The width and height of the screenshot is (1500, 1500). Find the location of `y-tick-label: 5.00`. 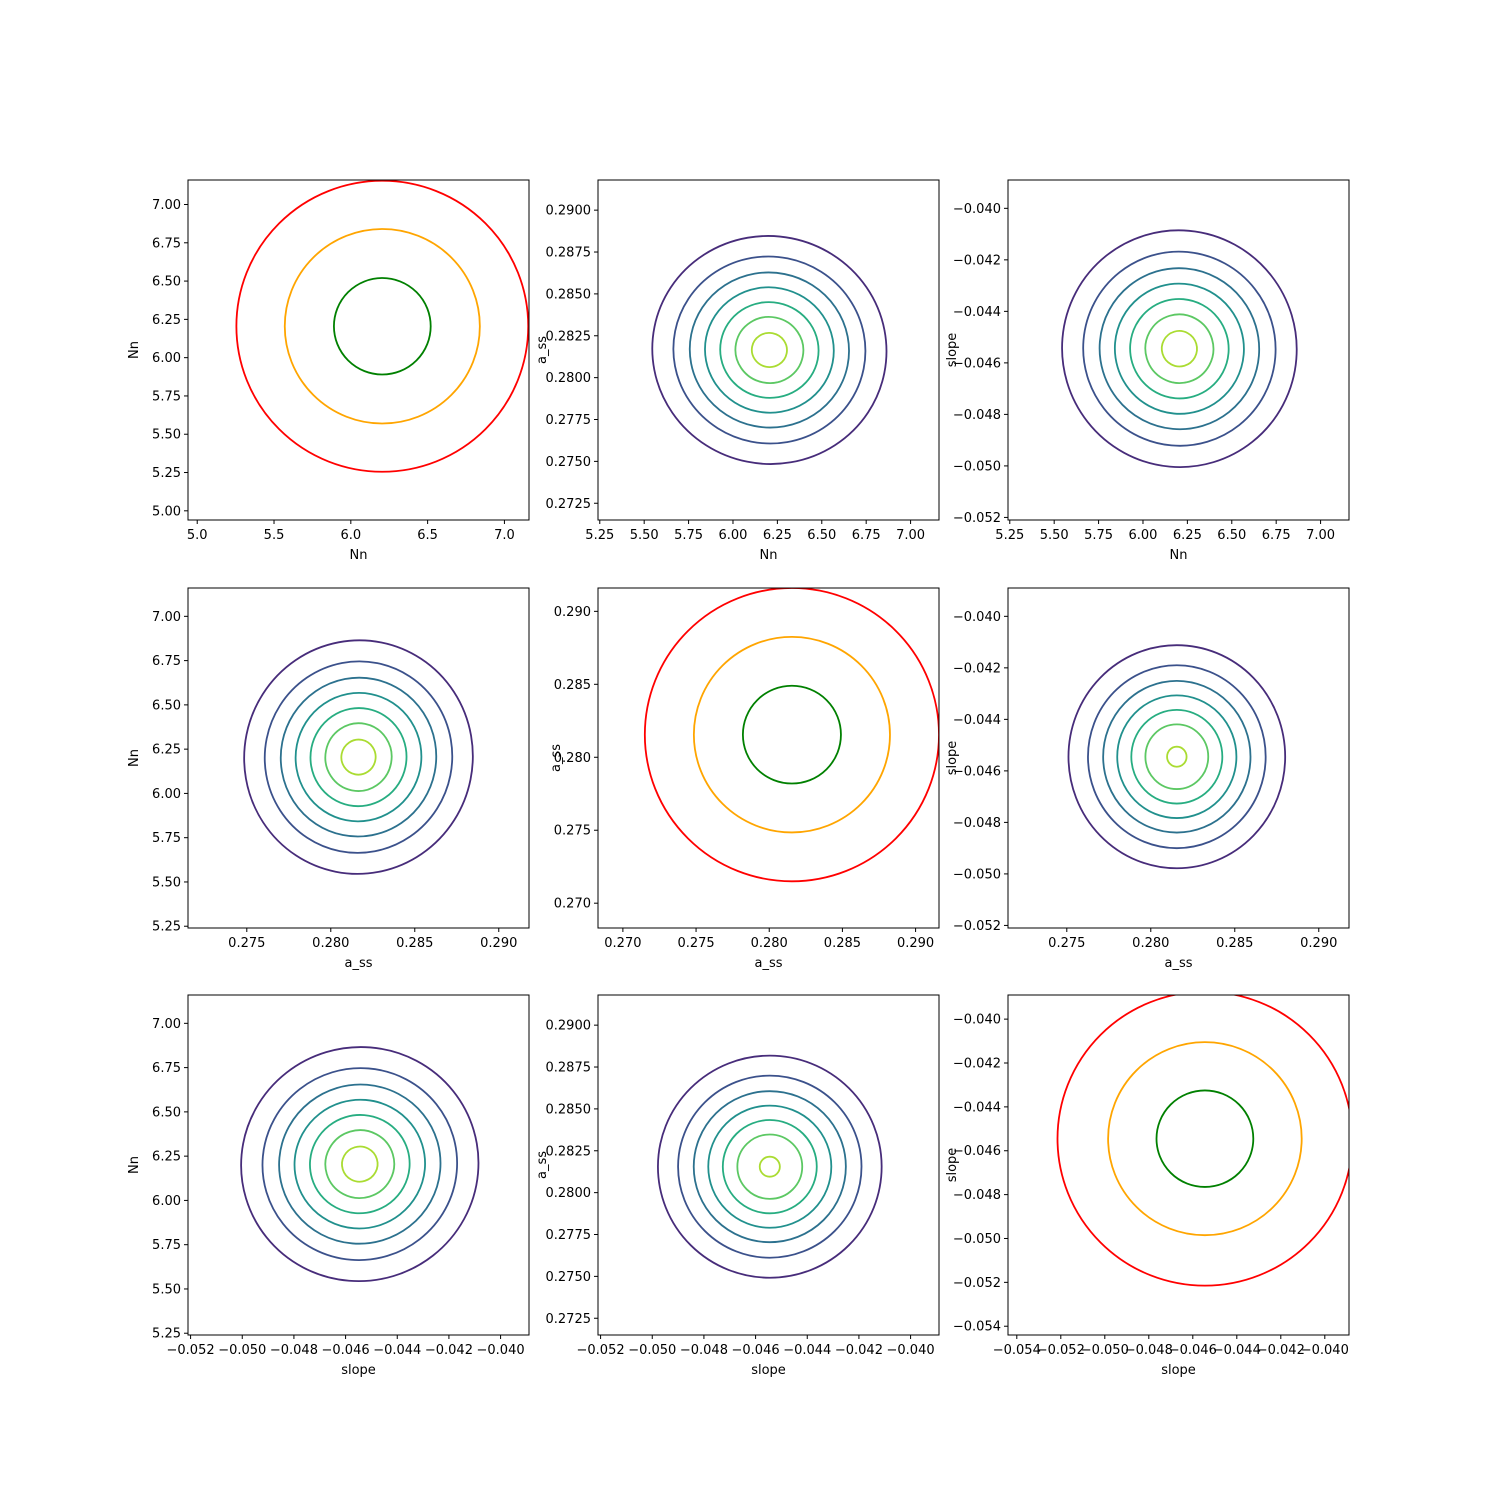

y-tick-label: 5.00 is located at coordinates (166, 511).